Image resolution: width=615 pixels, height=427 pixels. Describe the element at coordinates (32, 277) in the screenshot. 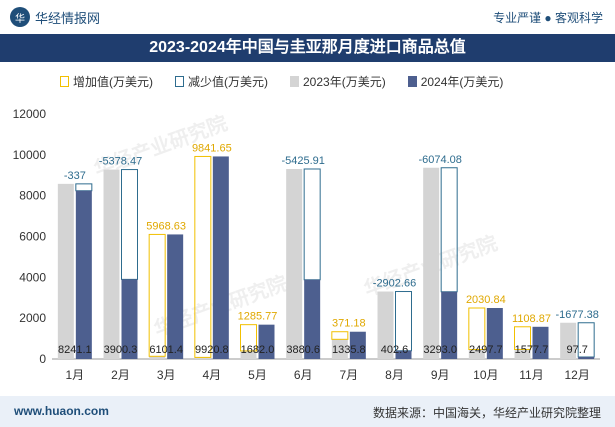

I see `y-tick-label: 4000` at that location.